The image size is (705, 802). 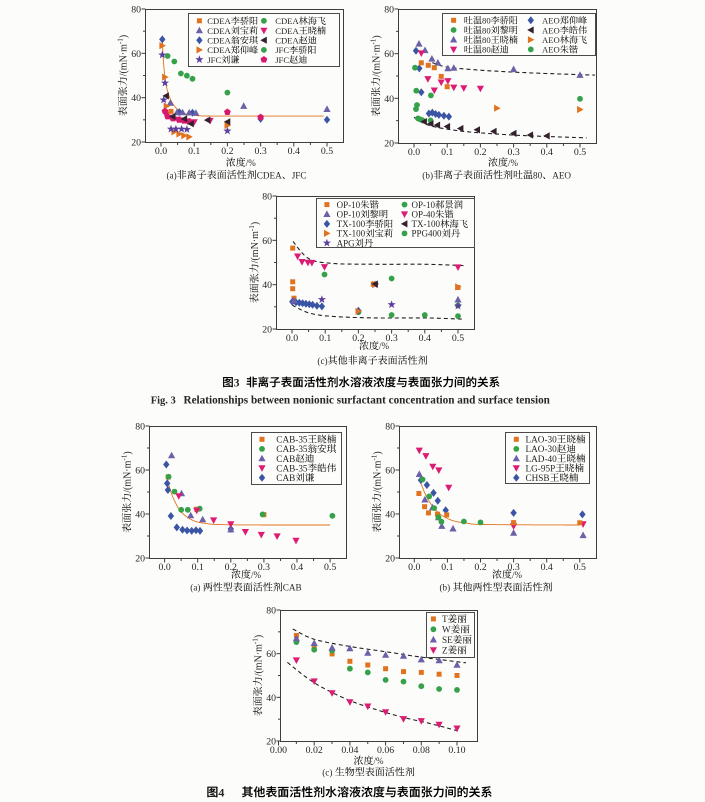 I want to click on svg-text: SE, so click(x=447, y=640).